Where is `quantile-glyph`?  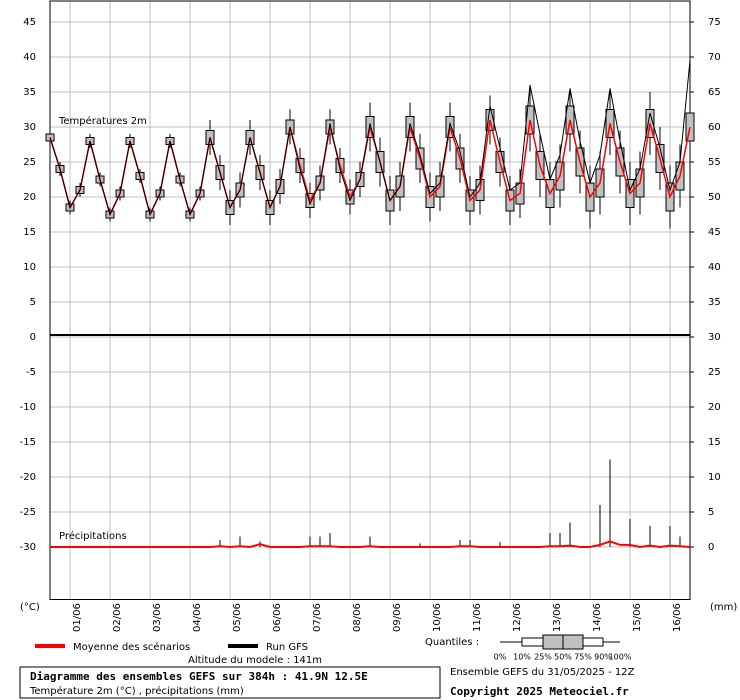 quantile-glyph is located at coordinates (560, 642).